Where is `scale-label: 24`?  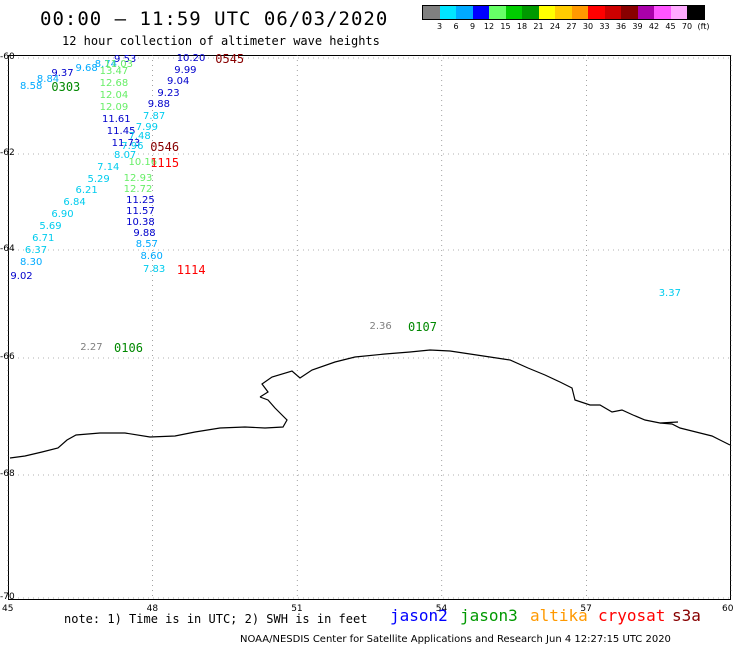
scale-label: 24 is located at coordinates (555, 26).